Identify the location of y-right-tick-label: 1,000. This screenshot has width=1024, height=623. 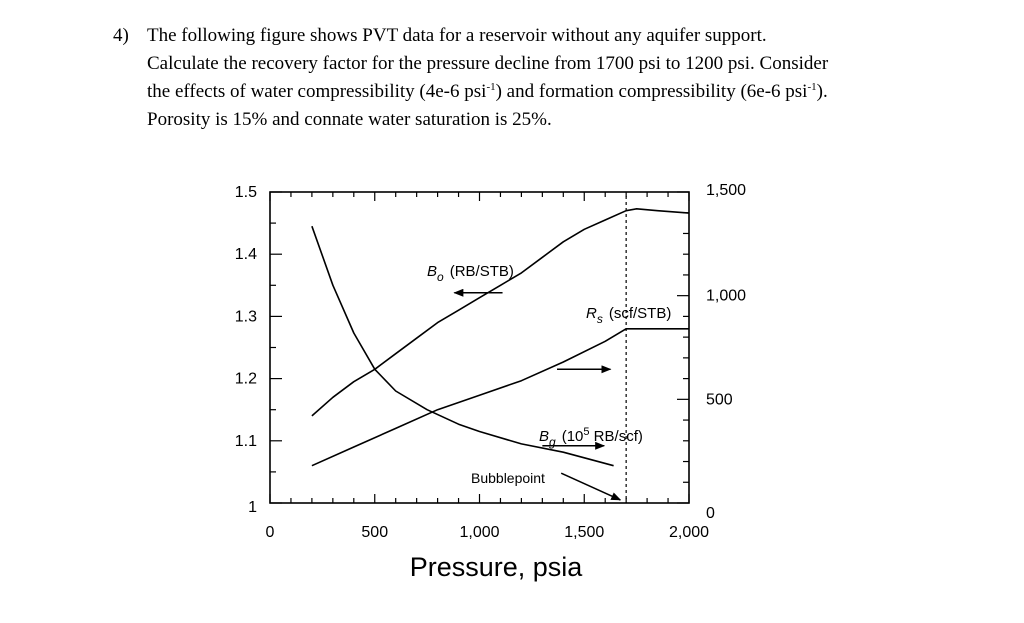
(726, 296).